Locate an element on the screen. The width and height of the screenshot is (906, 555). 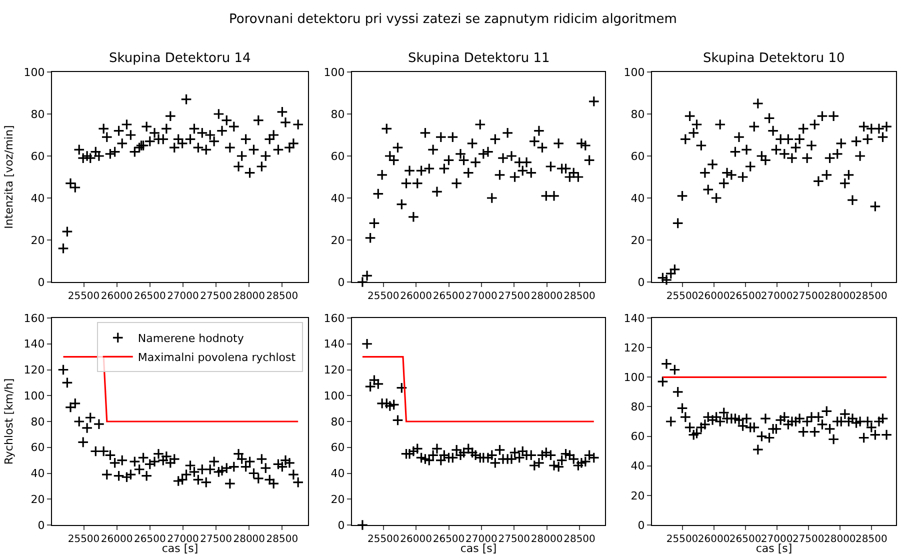
y-tick-label: 20 is located at coordinates (337, 499).